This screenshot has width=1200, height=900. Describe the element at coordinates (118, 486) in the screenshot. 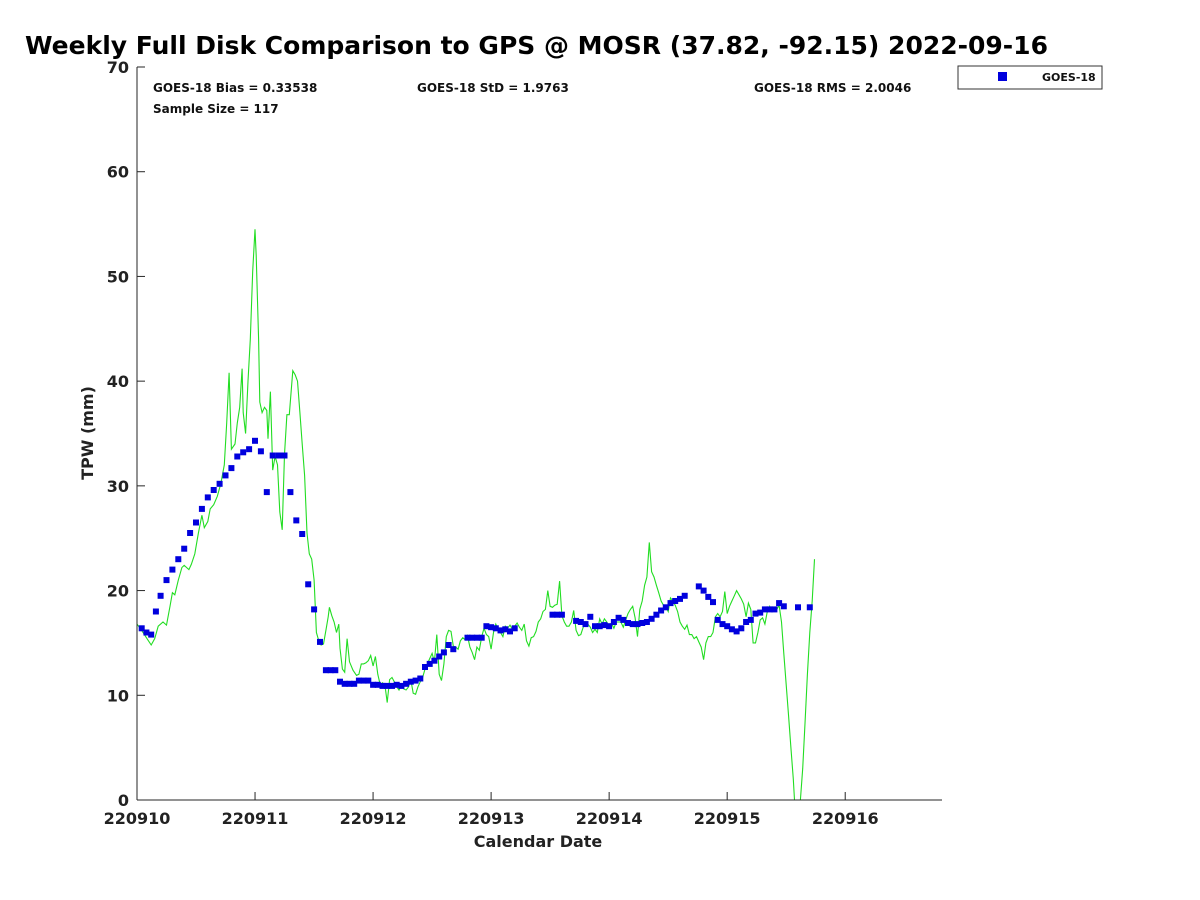

I see `y-tick-label: 30` at that location.